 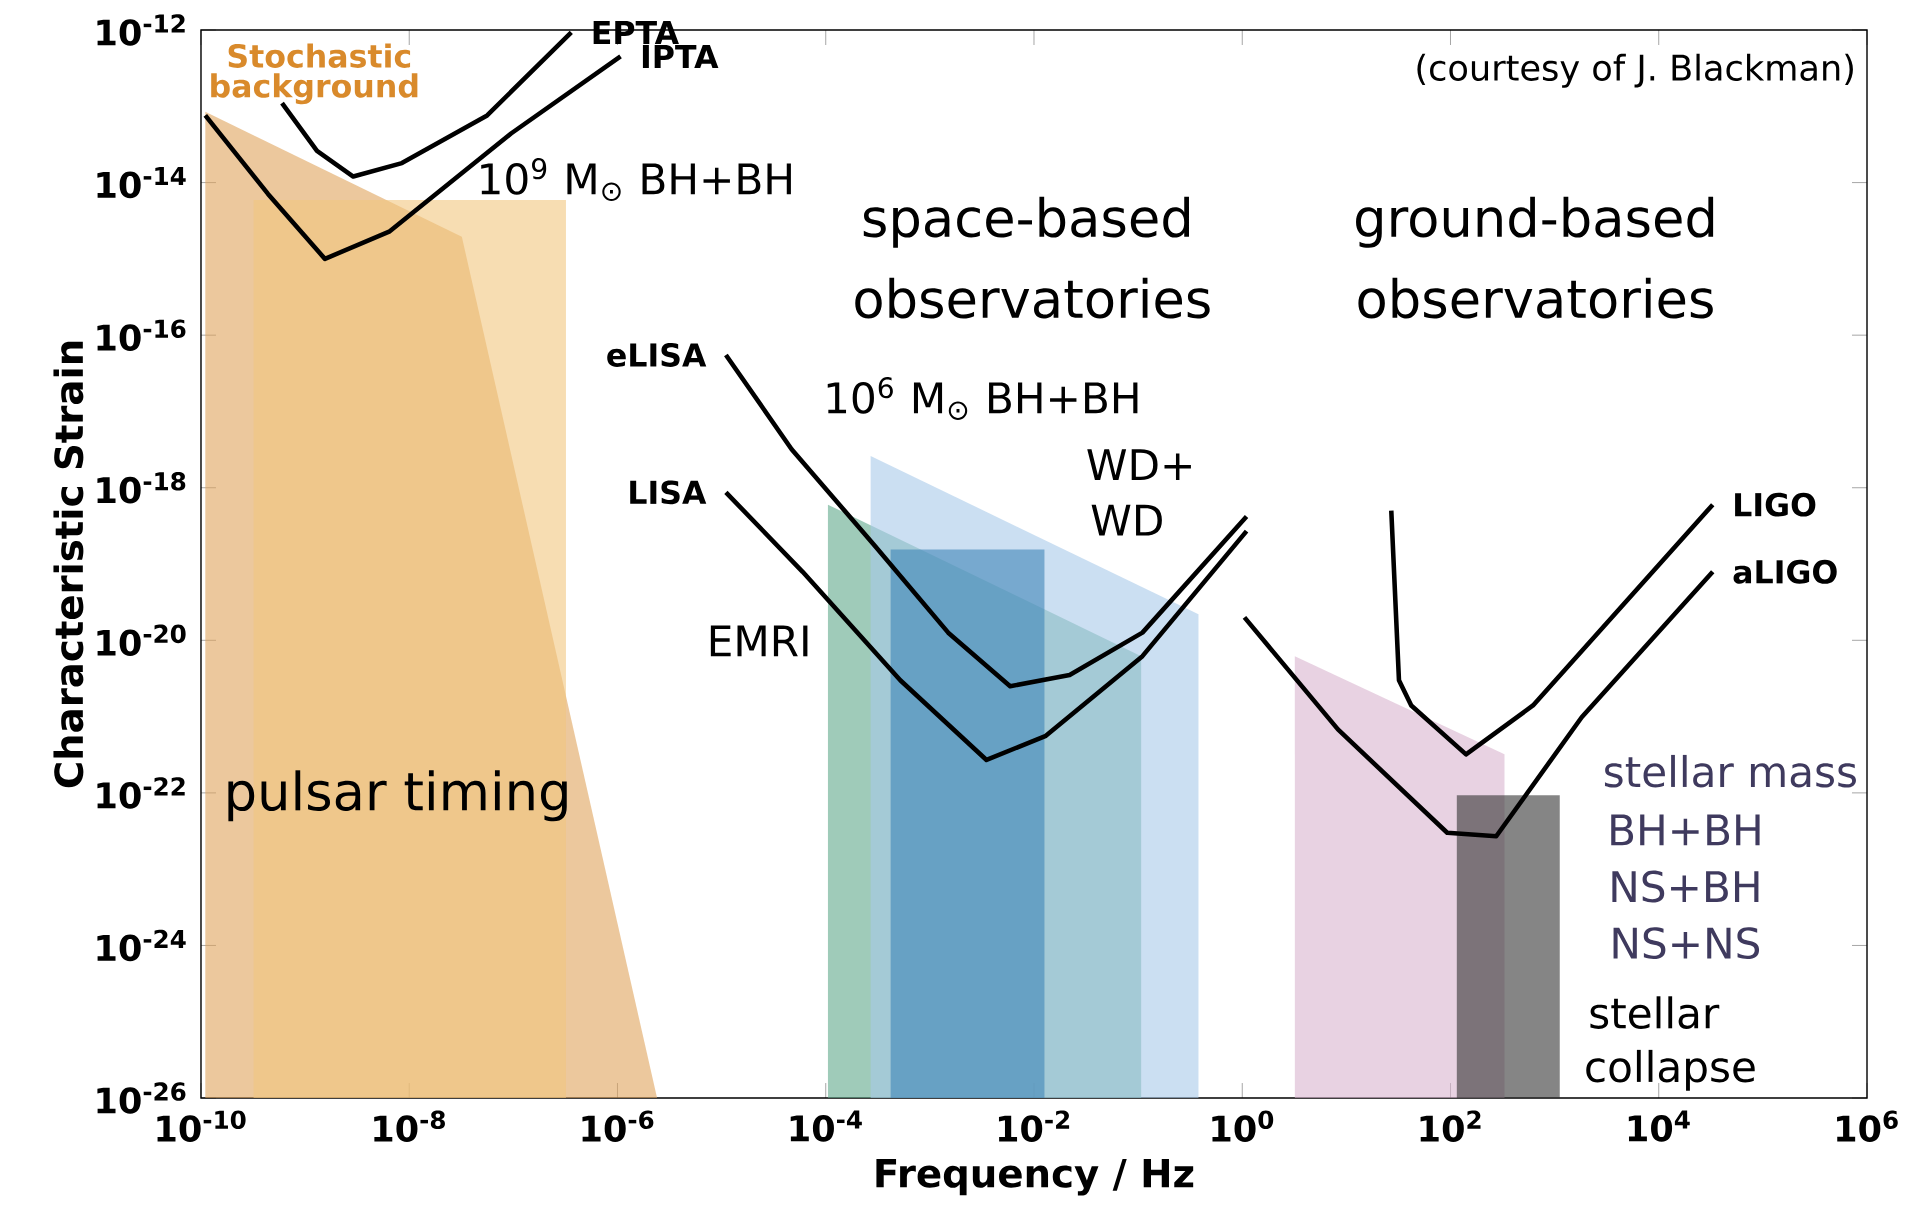 What do you see at coordinates (1034, 1126) in the screenshot?
I see `x-tick-label: 10$^{-2}$` at bounding box center [1034, 1126].